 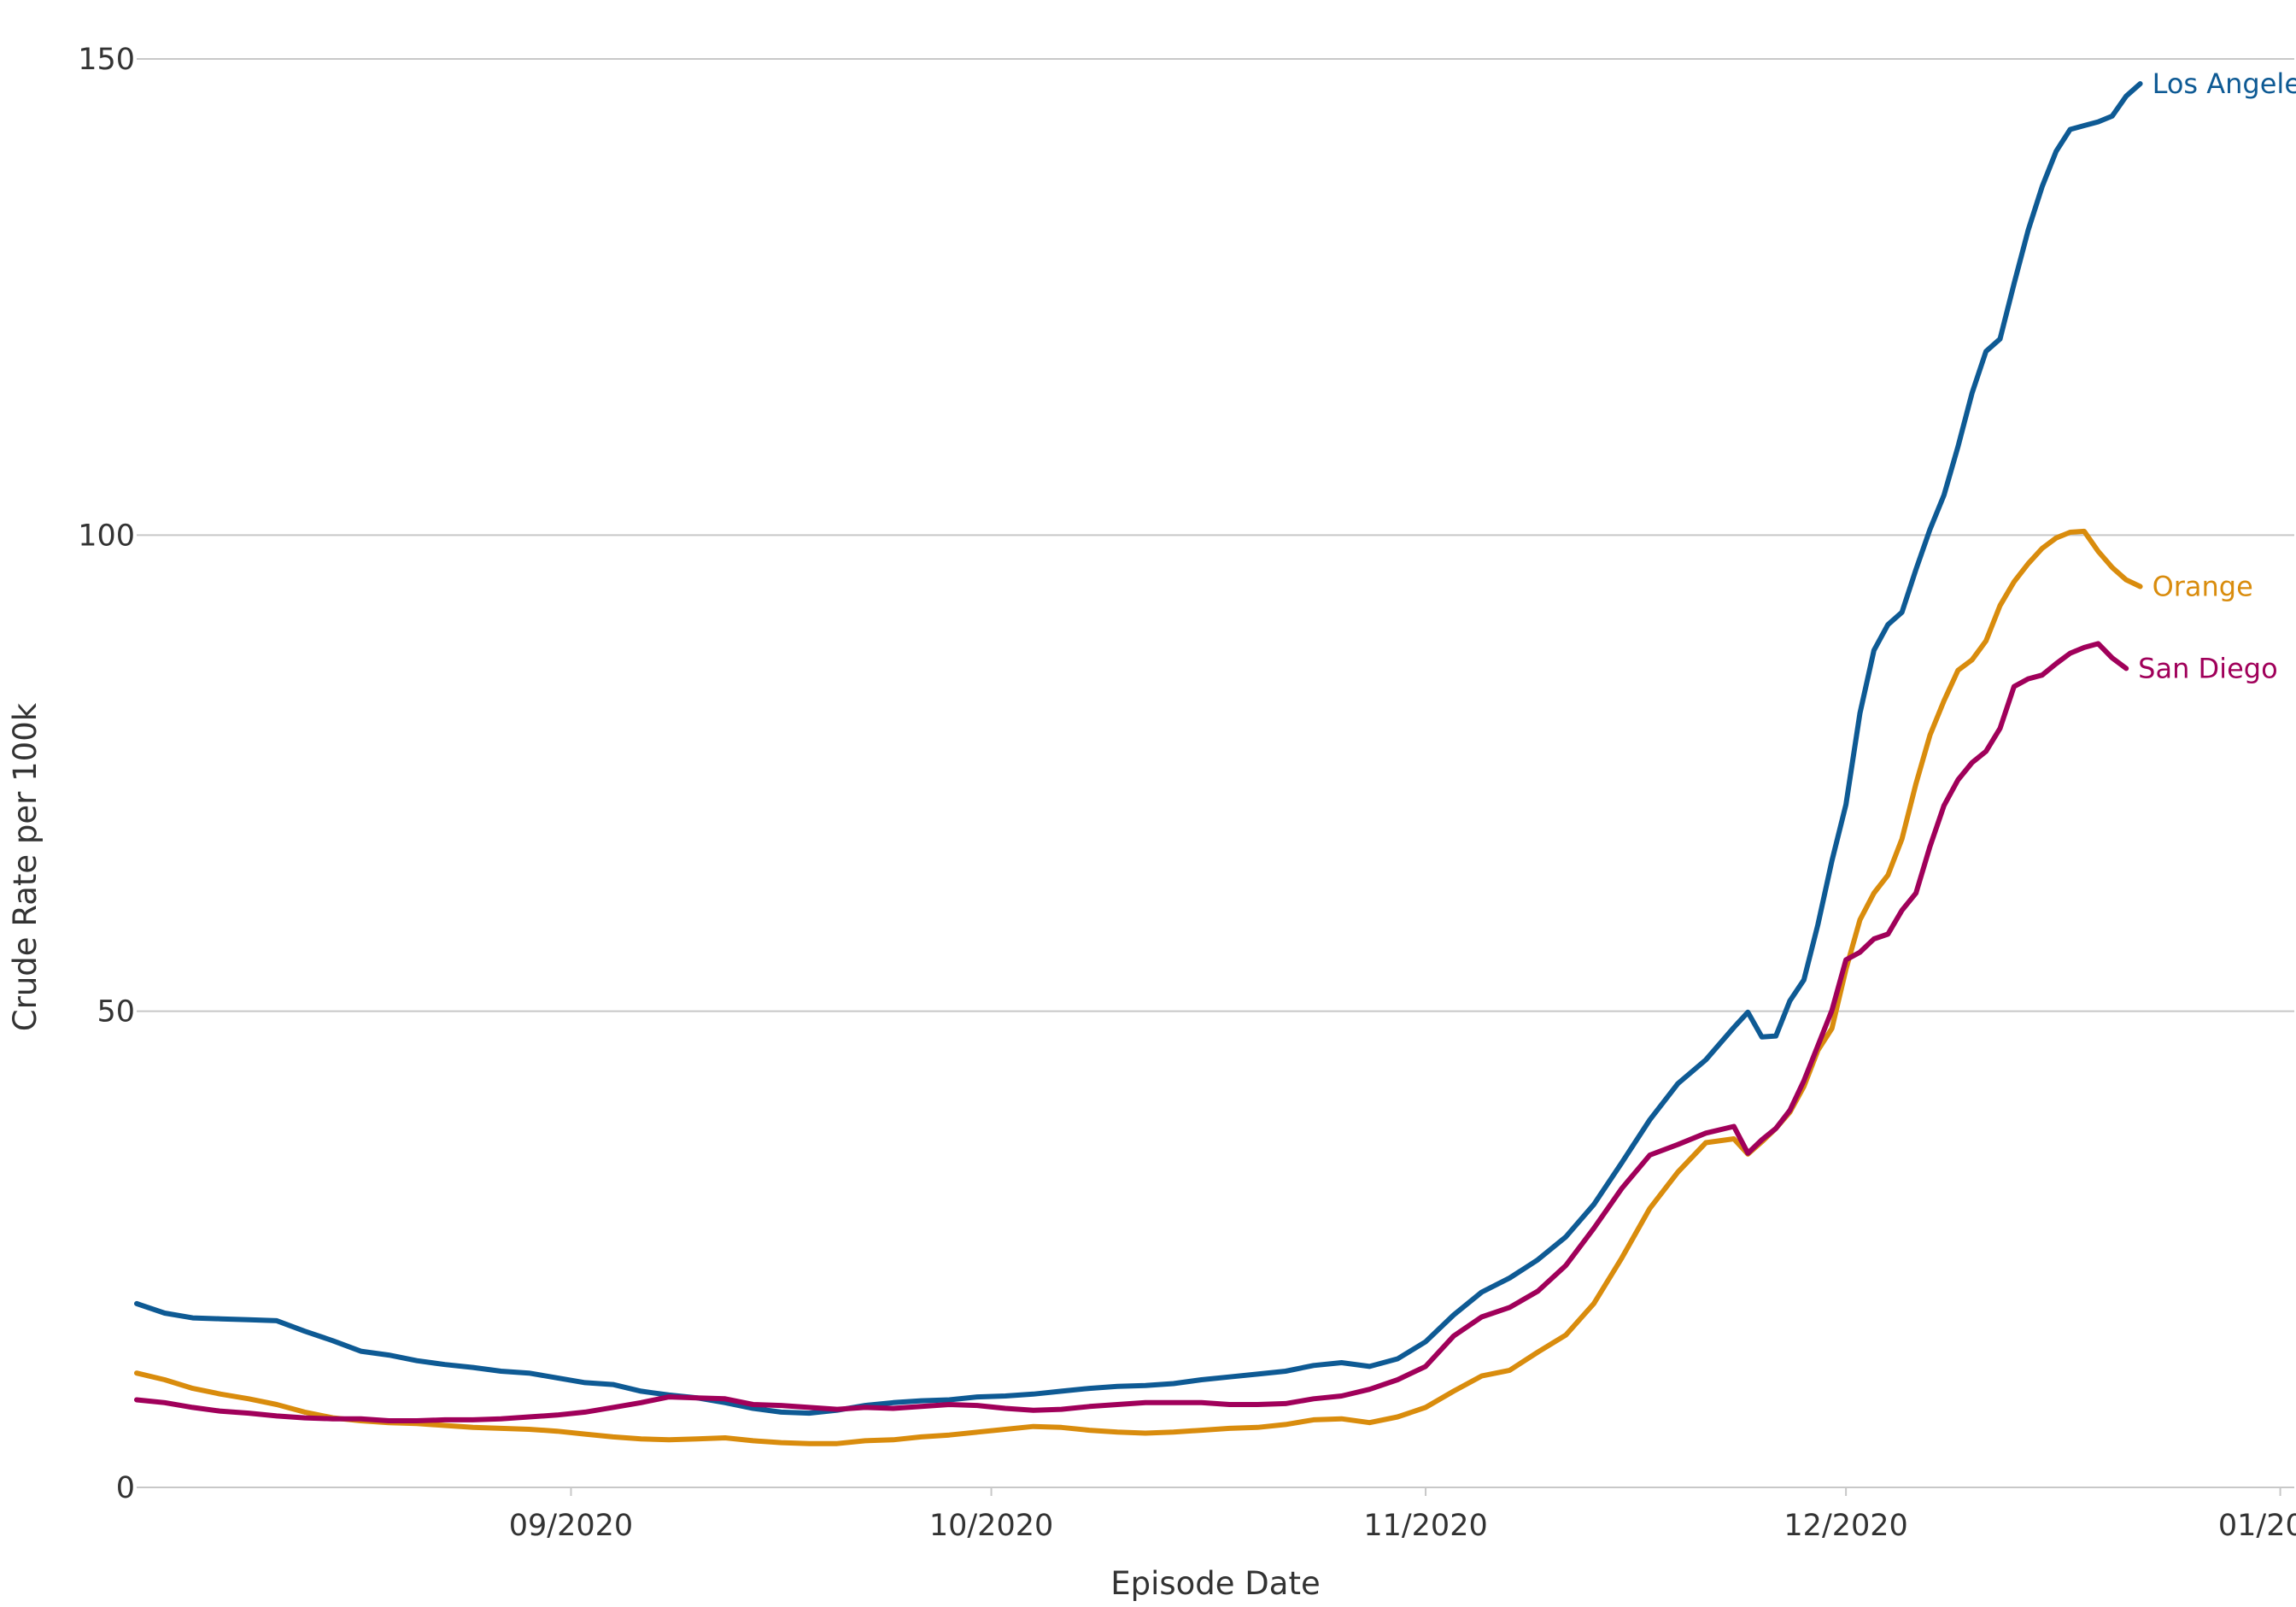 I want to click on y-tick-label: 0, so click(x=125, y=1488).